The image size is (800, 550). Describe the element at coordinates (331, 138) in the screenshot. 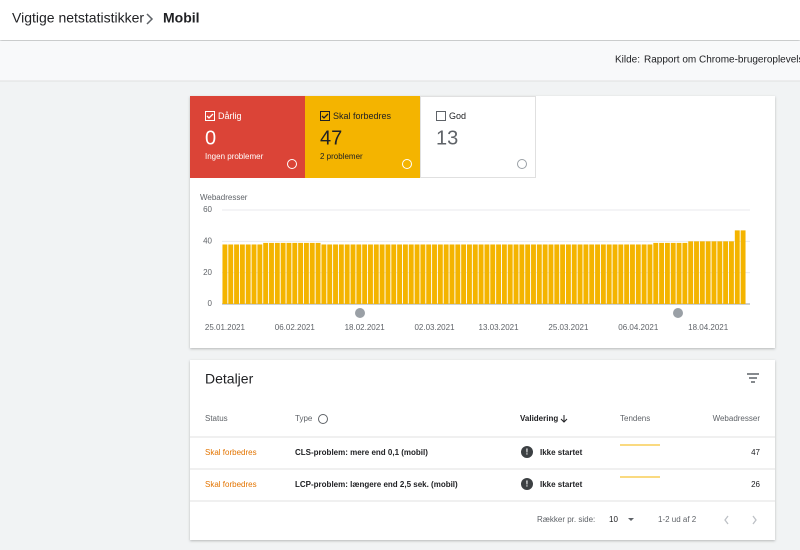

I see `card-count: 47` at that location.